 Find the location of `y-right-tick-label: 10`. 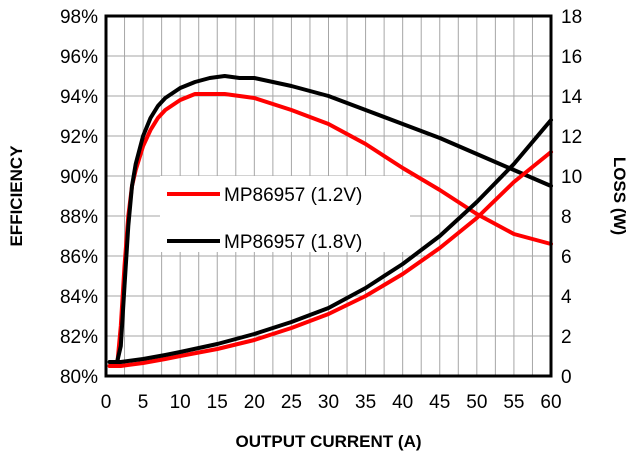

y-right-tick-label: 10 is located at coordinates (571, 177).